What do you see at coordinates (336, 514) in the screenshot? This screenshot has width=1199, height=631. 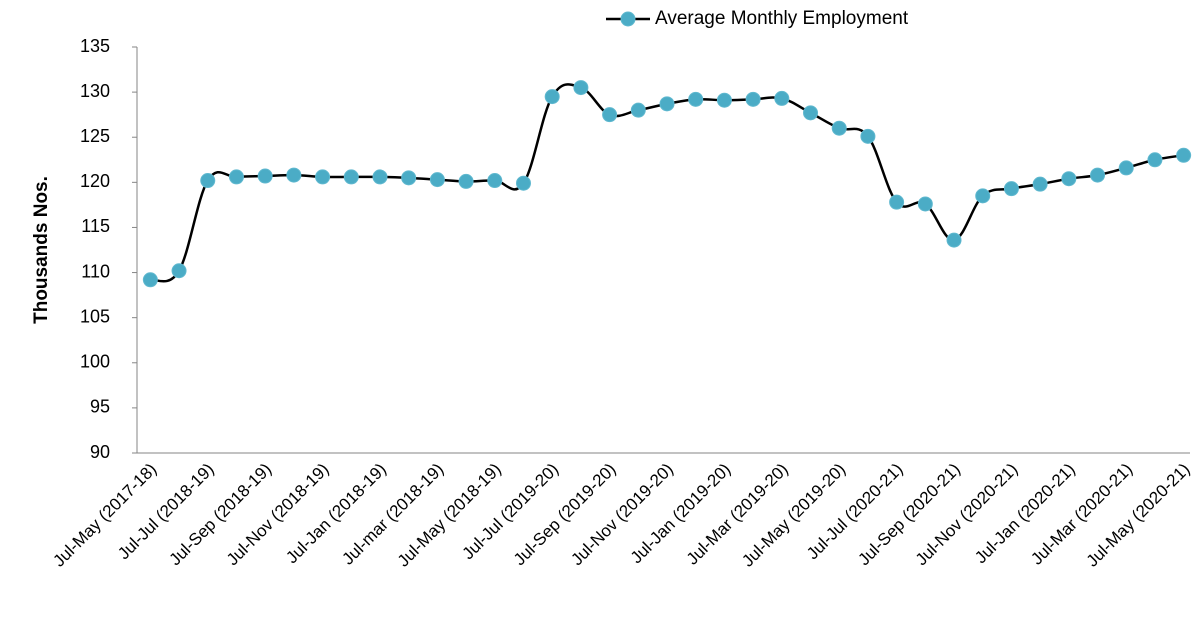 I see `x-tick-label: Jul-Jan (2018-19)` at bounding box center [336, 514].